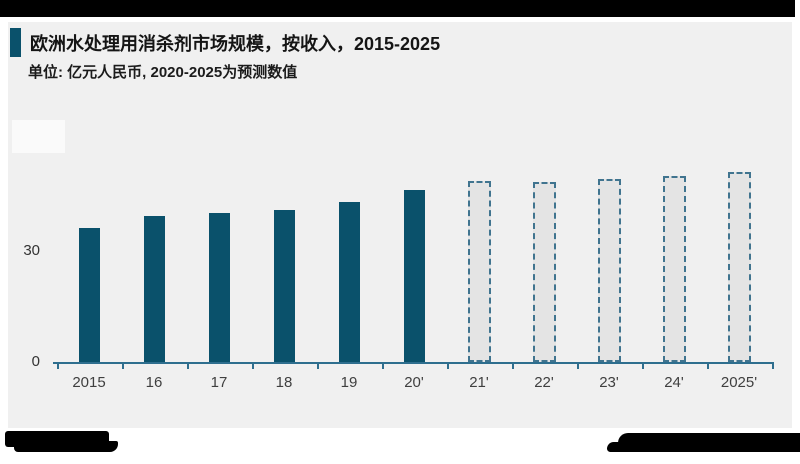 The height and width of the screenshot is (464, 800). I want to click on x-axis-label: 22', so click(544, 382).